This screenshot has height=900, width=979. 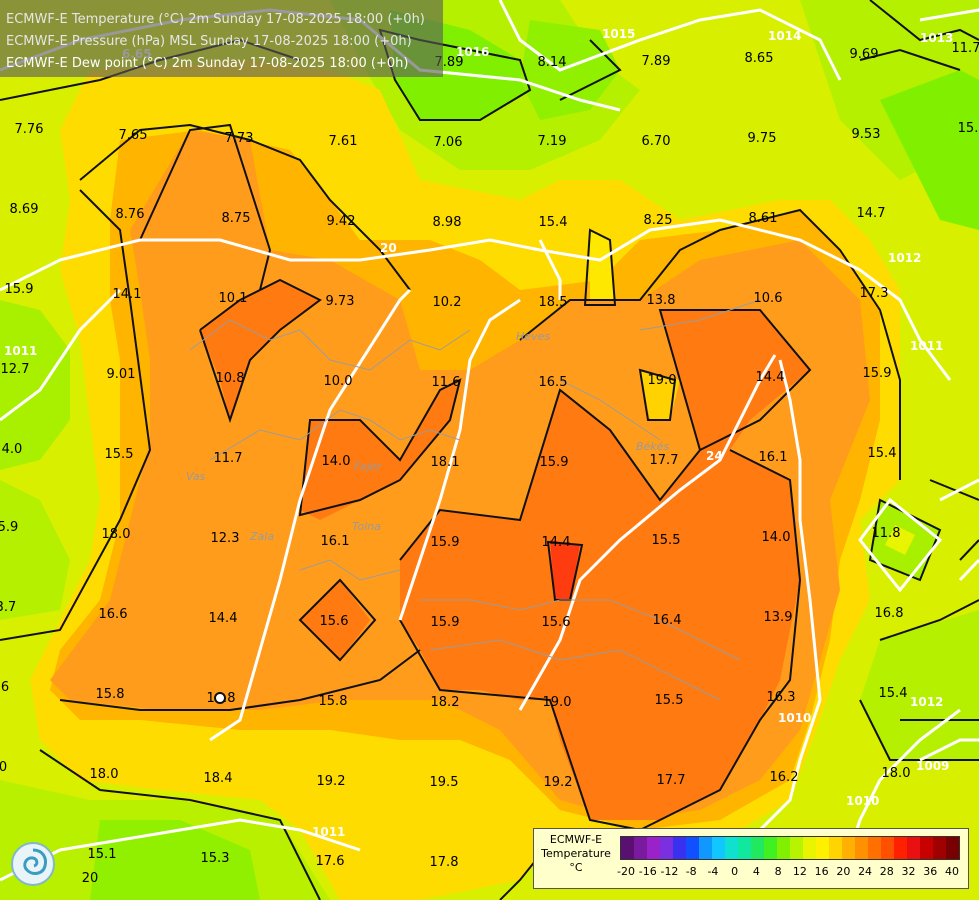 I want to click on dewpoint-value-label: 10.2, so click(x=447, y=302).